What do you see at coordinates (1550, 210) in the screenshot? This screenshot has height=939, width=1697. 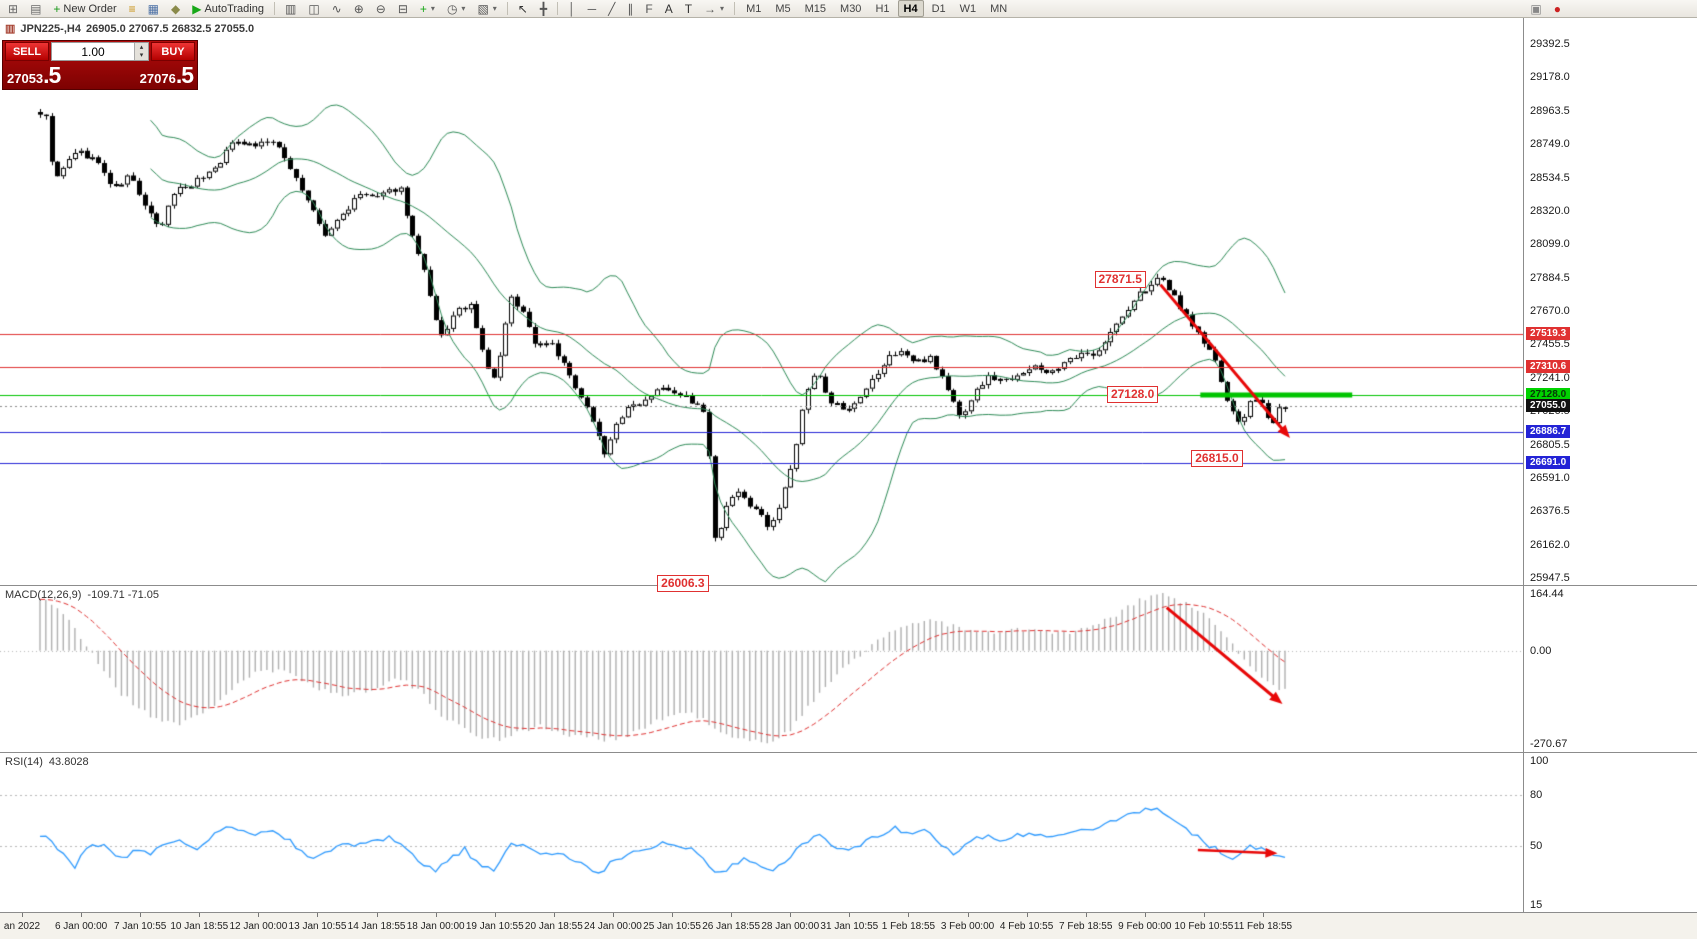 I see `price-tick-label: 28320.0` at bounding box center [1550, 210].